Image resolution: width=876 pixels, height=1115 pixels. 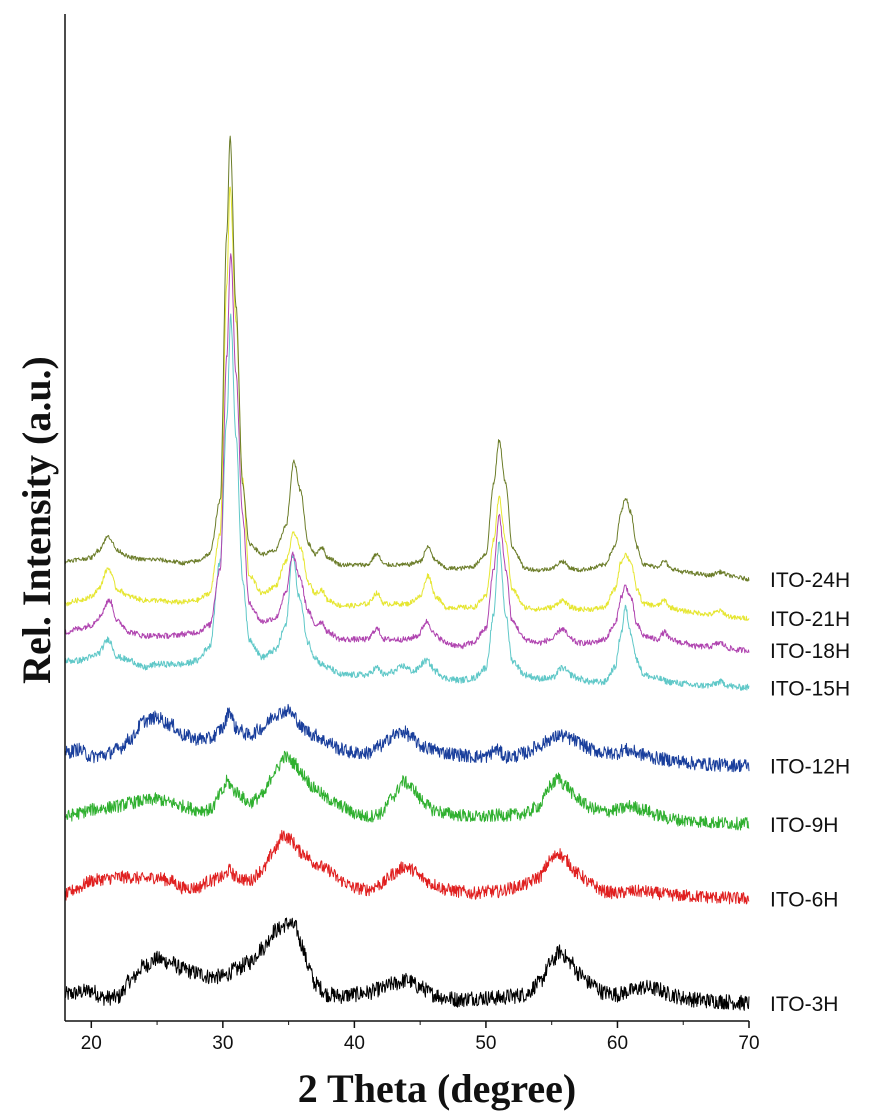 What do you see at coordinates (485, 1043) in the screenshot?
I see `x-tick-label: 50` at bounding box center [485, 1043].